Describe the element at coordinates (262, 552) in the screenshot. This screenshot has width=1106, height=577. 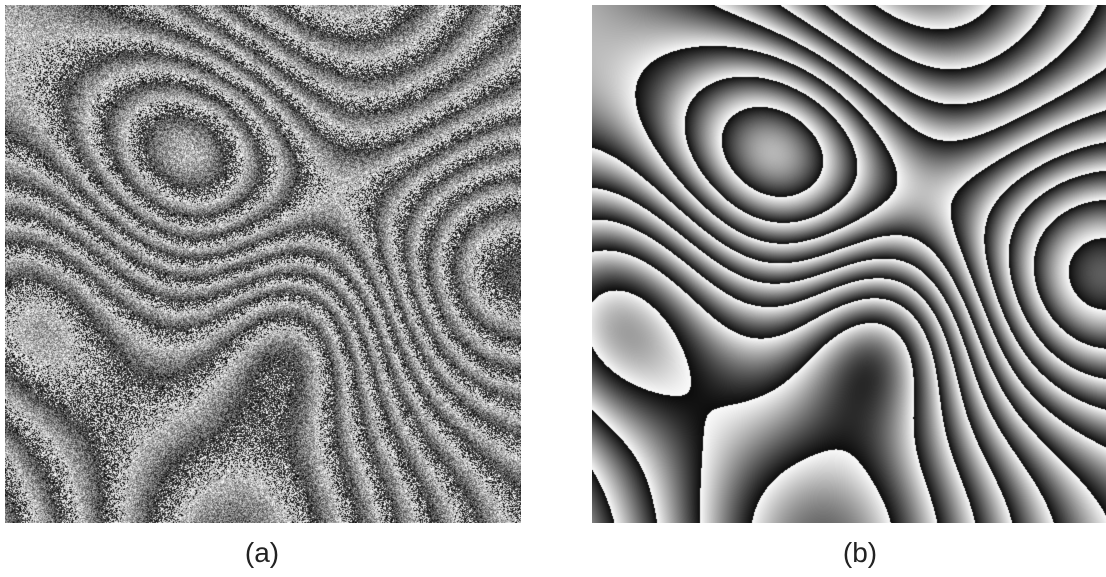
I see `caption-a: (a)` at that location.